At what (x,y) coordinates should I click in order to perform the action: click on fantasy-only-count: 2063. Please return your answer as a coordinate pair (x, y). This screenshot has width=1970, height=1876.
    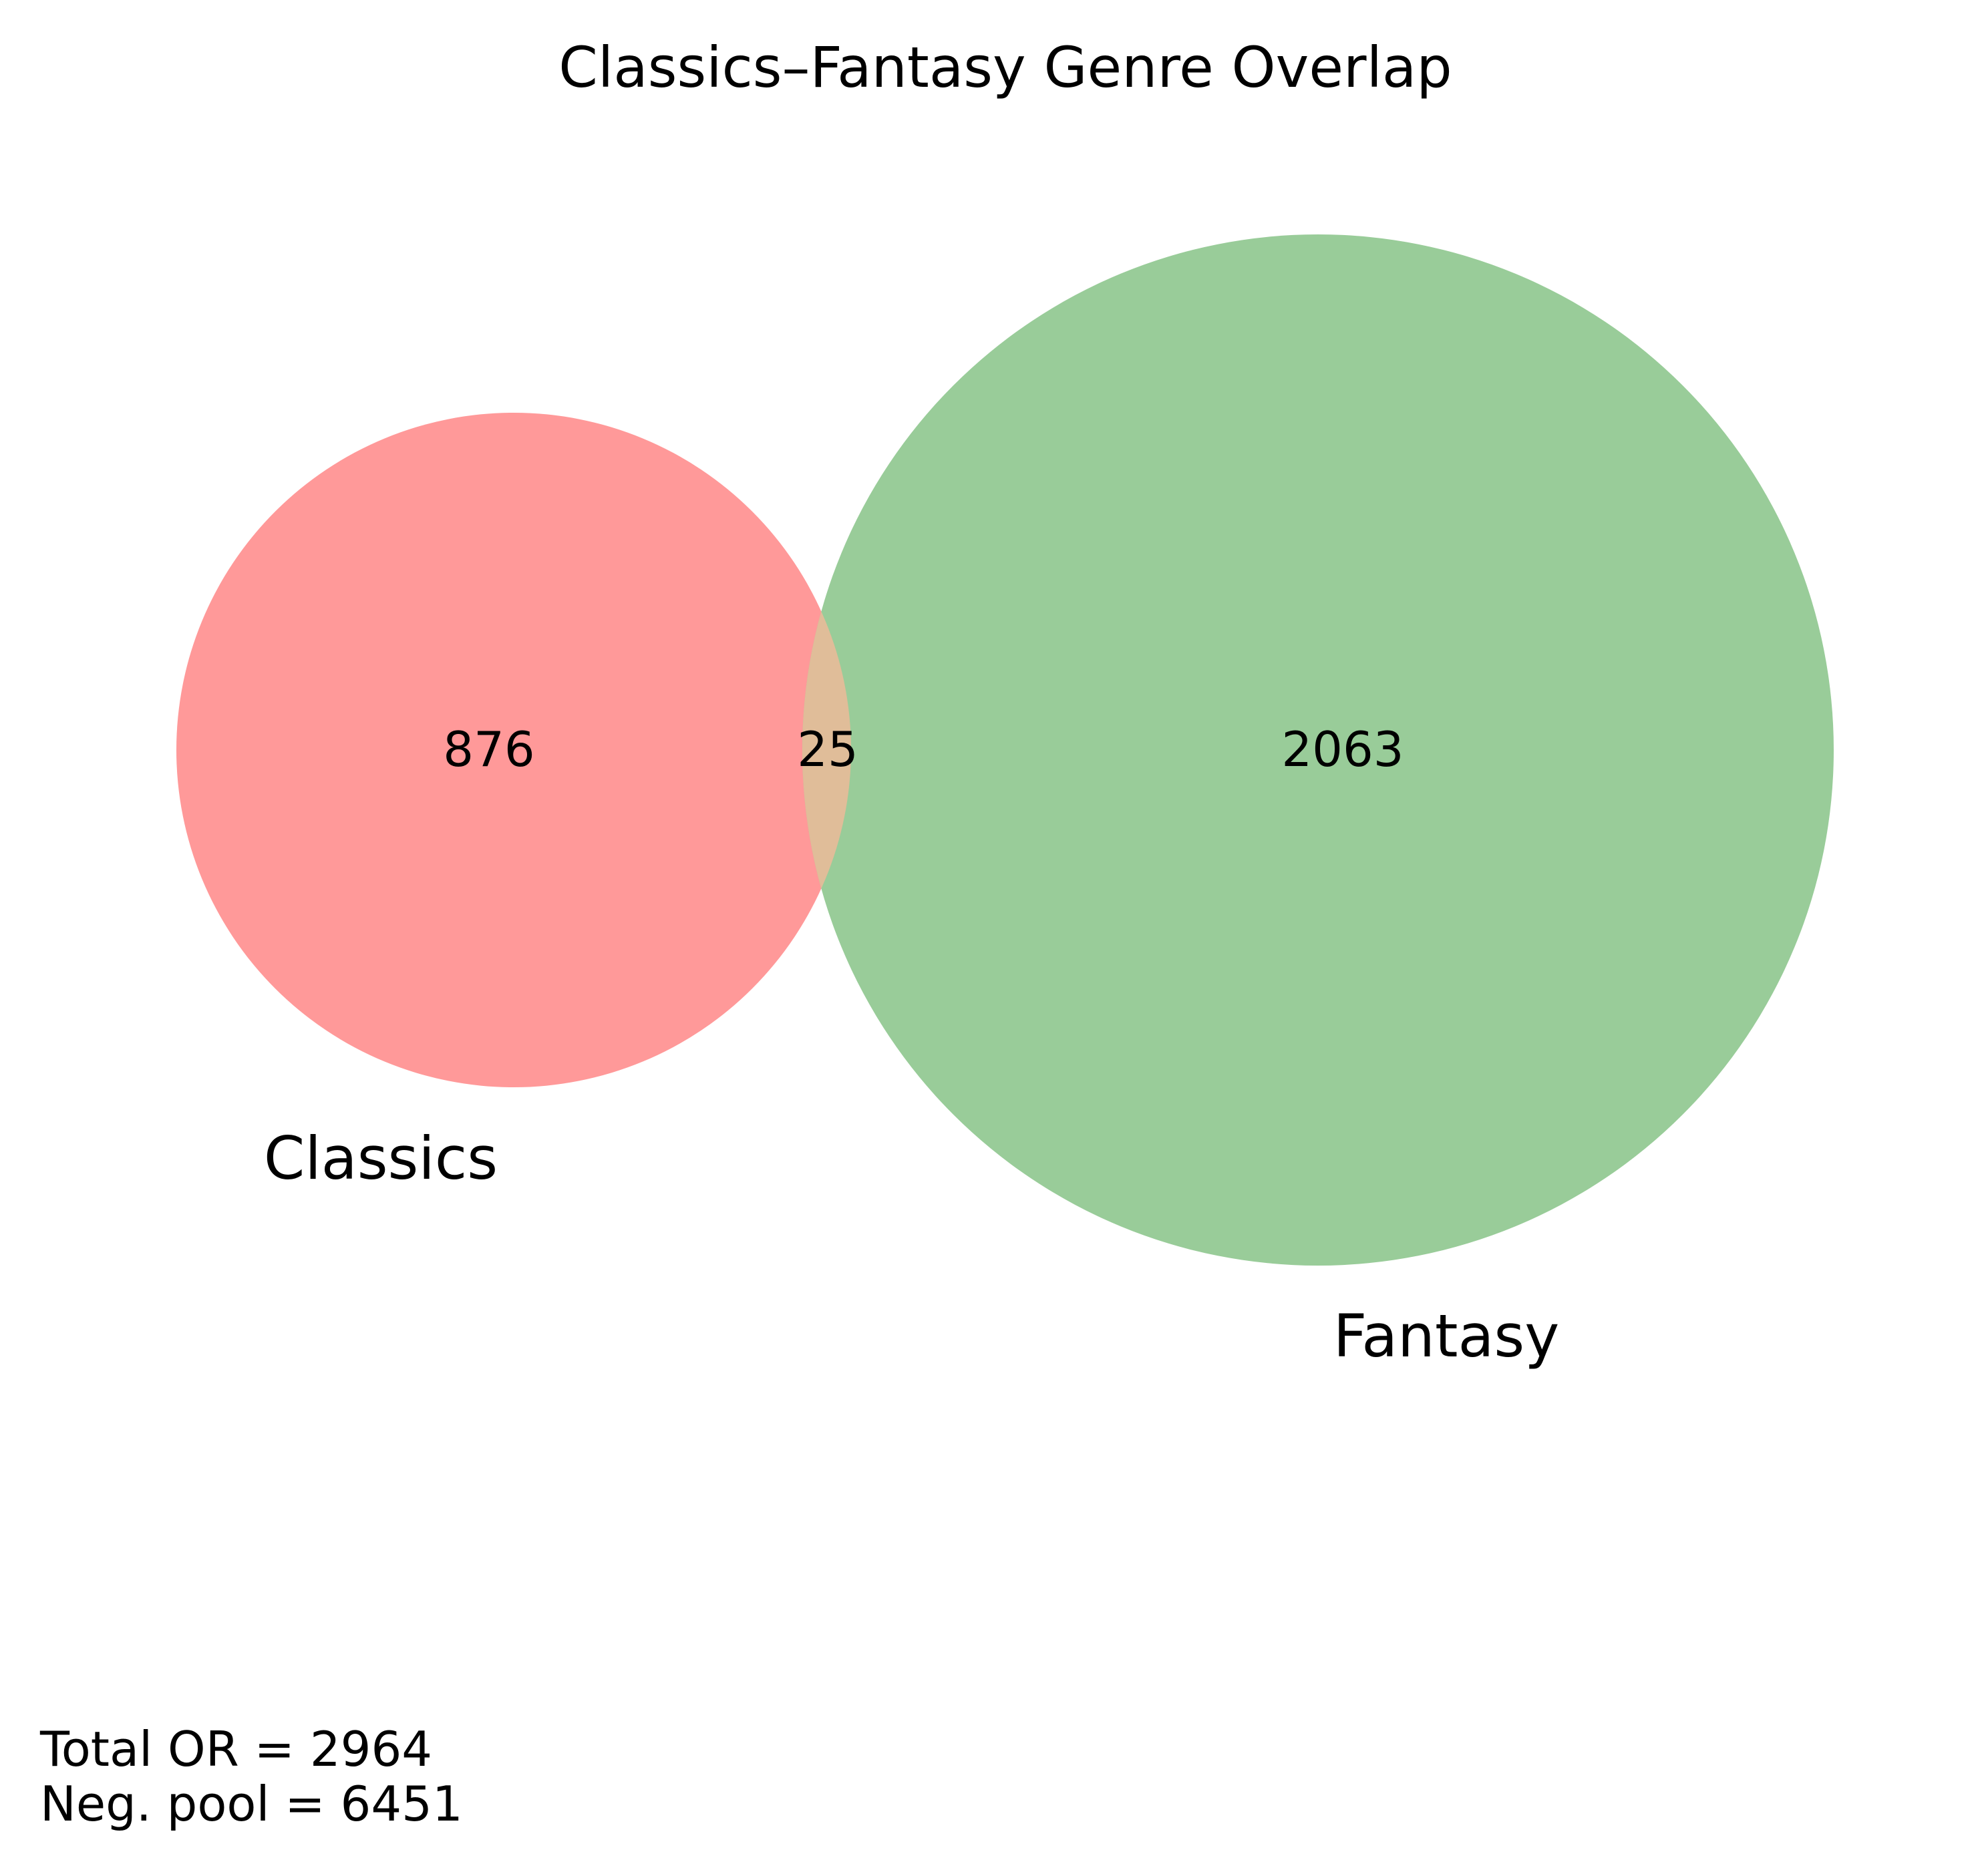
    Looking at the image, I should click on (1342, 749).